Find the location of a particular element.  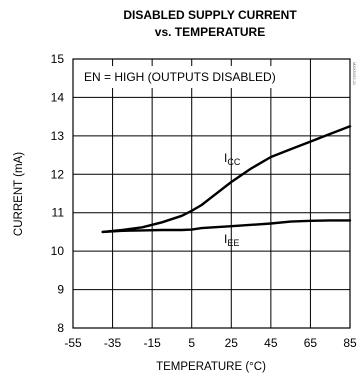

y-tick-label: 10 is located at coordinates (58, 251).